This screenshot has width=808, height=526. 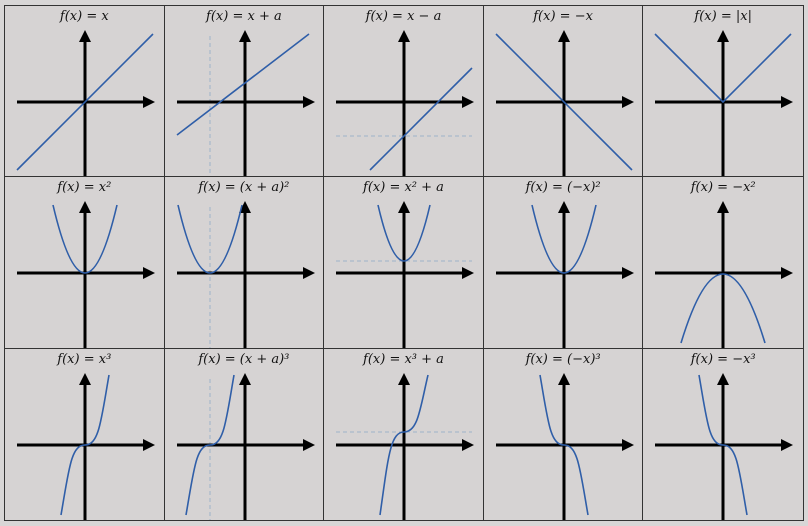 I want to click on cell-quadratic: f(x) = x², so click(x=85, y=262).